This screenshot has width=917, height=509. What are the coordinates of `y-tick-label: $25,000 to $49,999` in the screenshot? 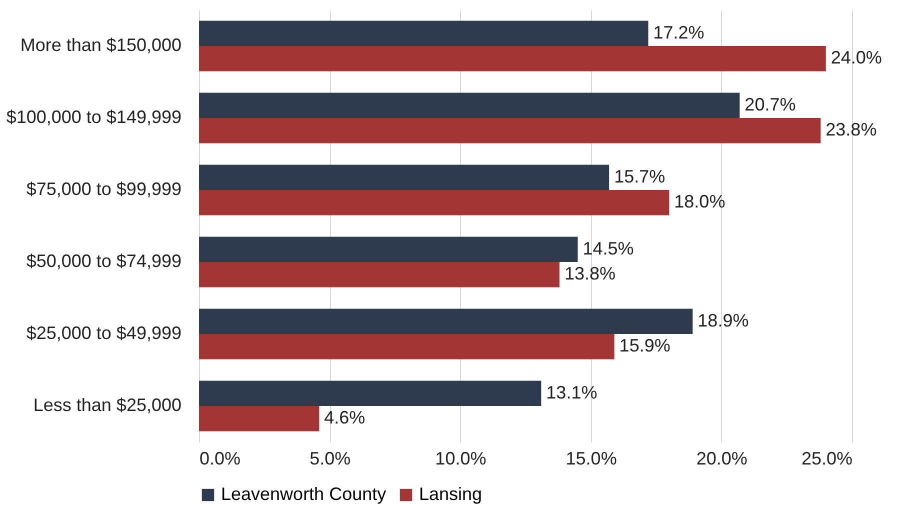 It's located at (104, 333).